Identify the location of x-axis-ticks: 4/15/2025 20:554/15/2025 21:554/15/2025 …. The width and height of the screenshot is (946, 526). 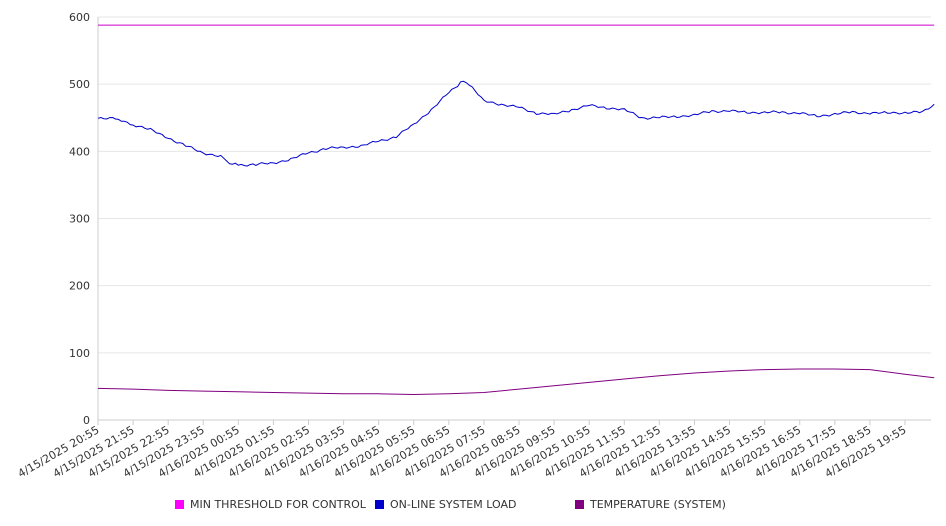
(462, 450).